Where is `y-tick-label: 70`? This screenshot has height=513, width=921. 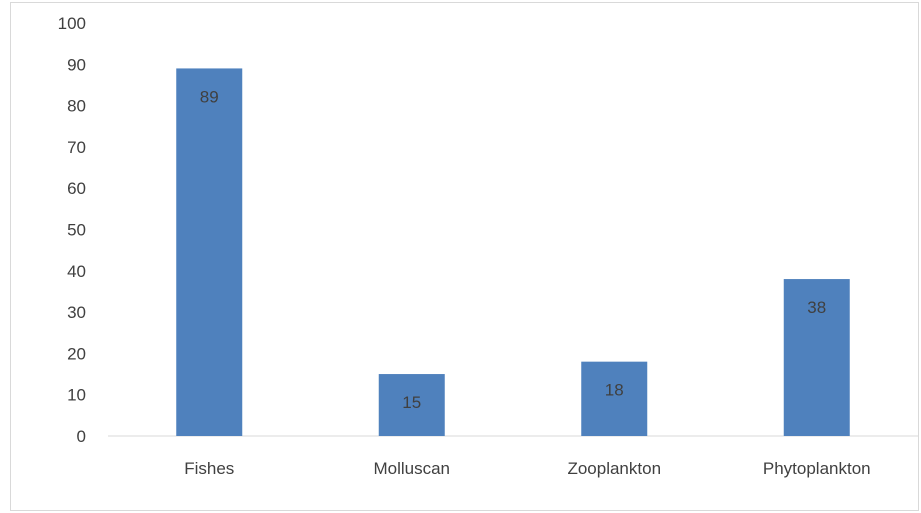
y-tick-label: 70 is located at coordinates (76, 147).